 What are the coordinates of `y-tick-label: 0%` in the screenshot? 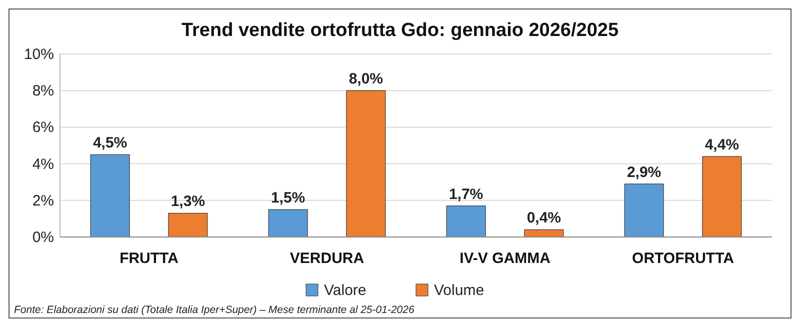 It's located at (43, 237).